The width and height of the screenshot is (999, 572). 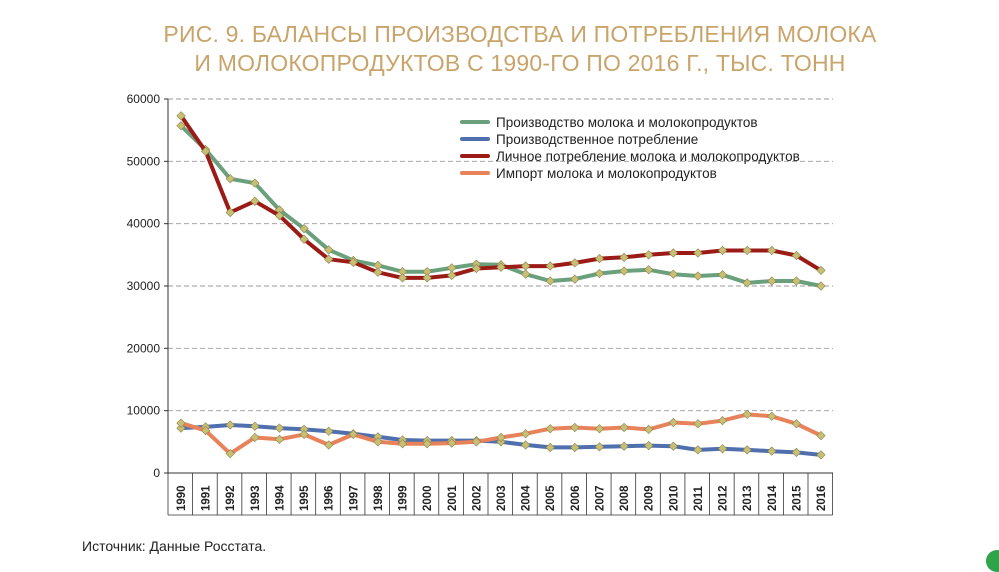 What do you see at coordinates (144, 99) in the screenshot?
I see `y-tick-label: 60000` at bounding box center [144, 99].